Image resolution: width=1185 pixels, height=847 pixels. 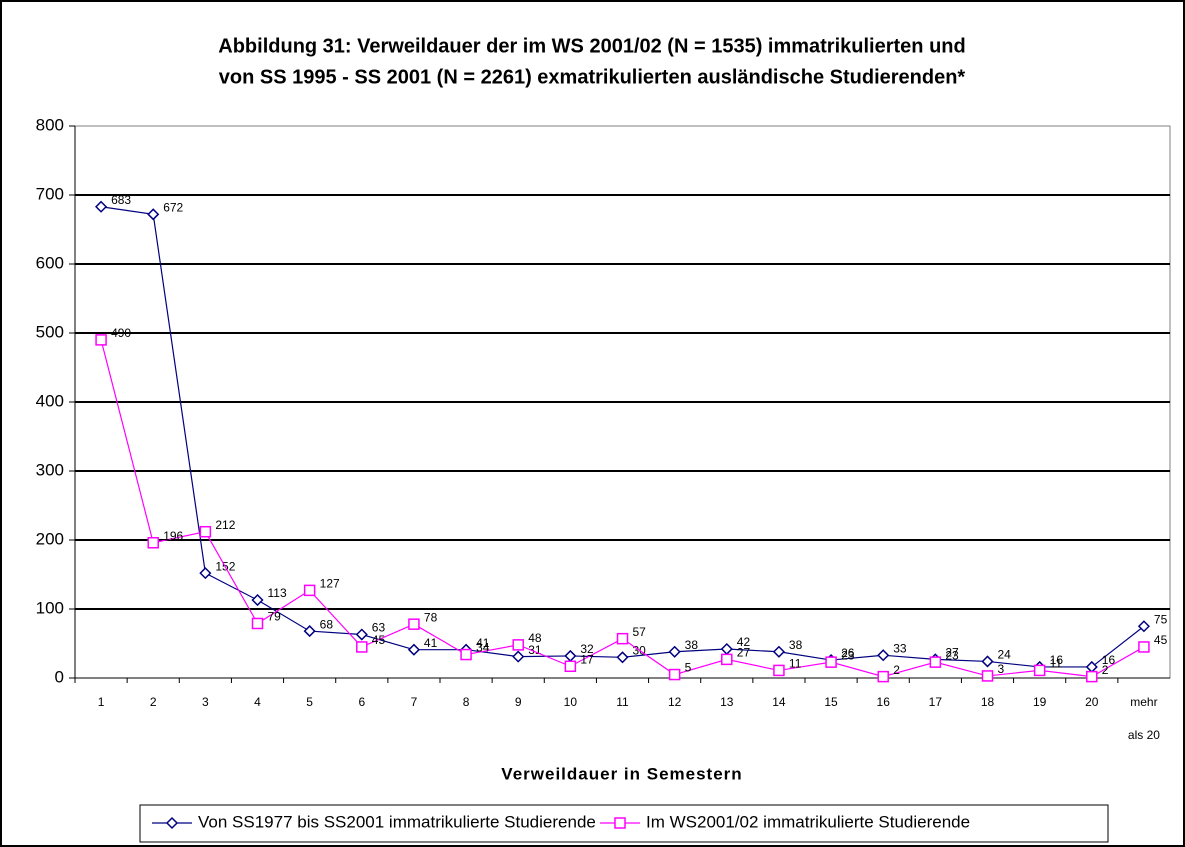 What do you see at coordinates (277, 593) in the screenshot?
I see `data-label: 113` at bounding box center [277, 593].